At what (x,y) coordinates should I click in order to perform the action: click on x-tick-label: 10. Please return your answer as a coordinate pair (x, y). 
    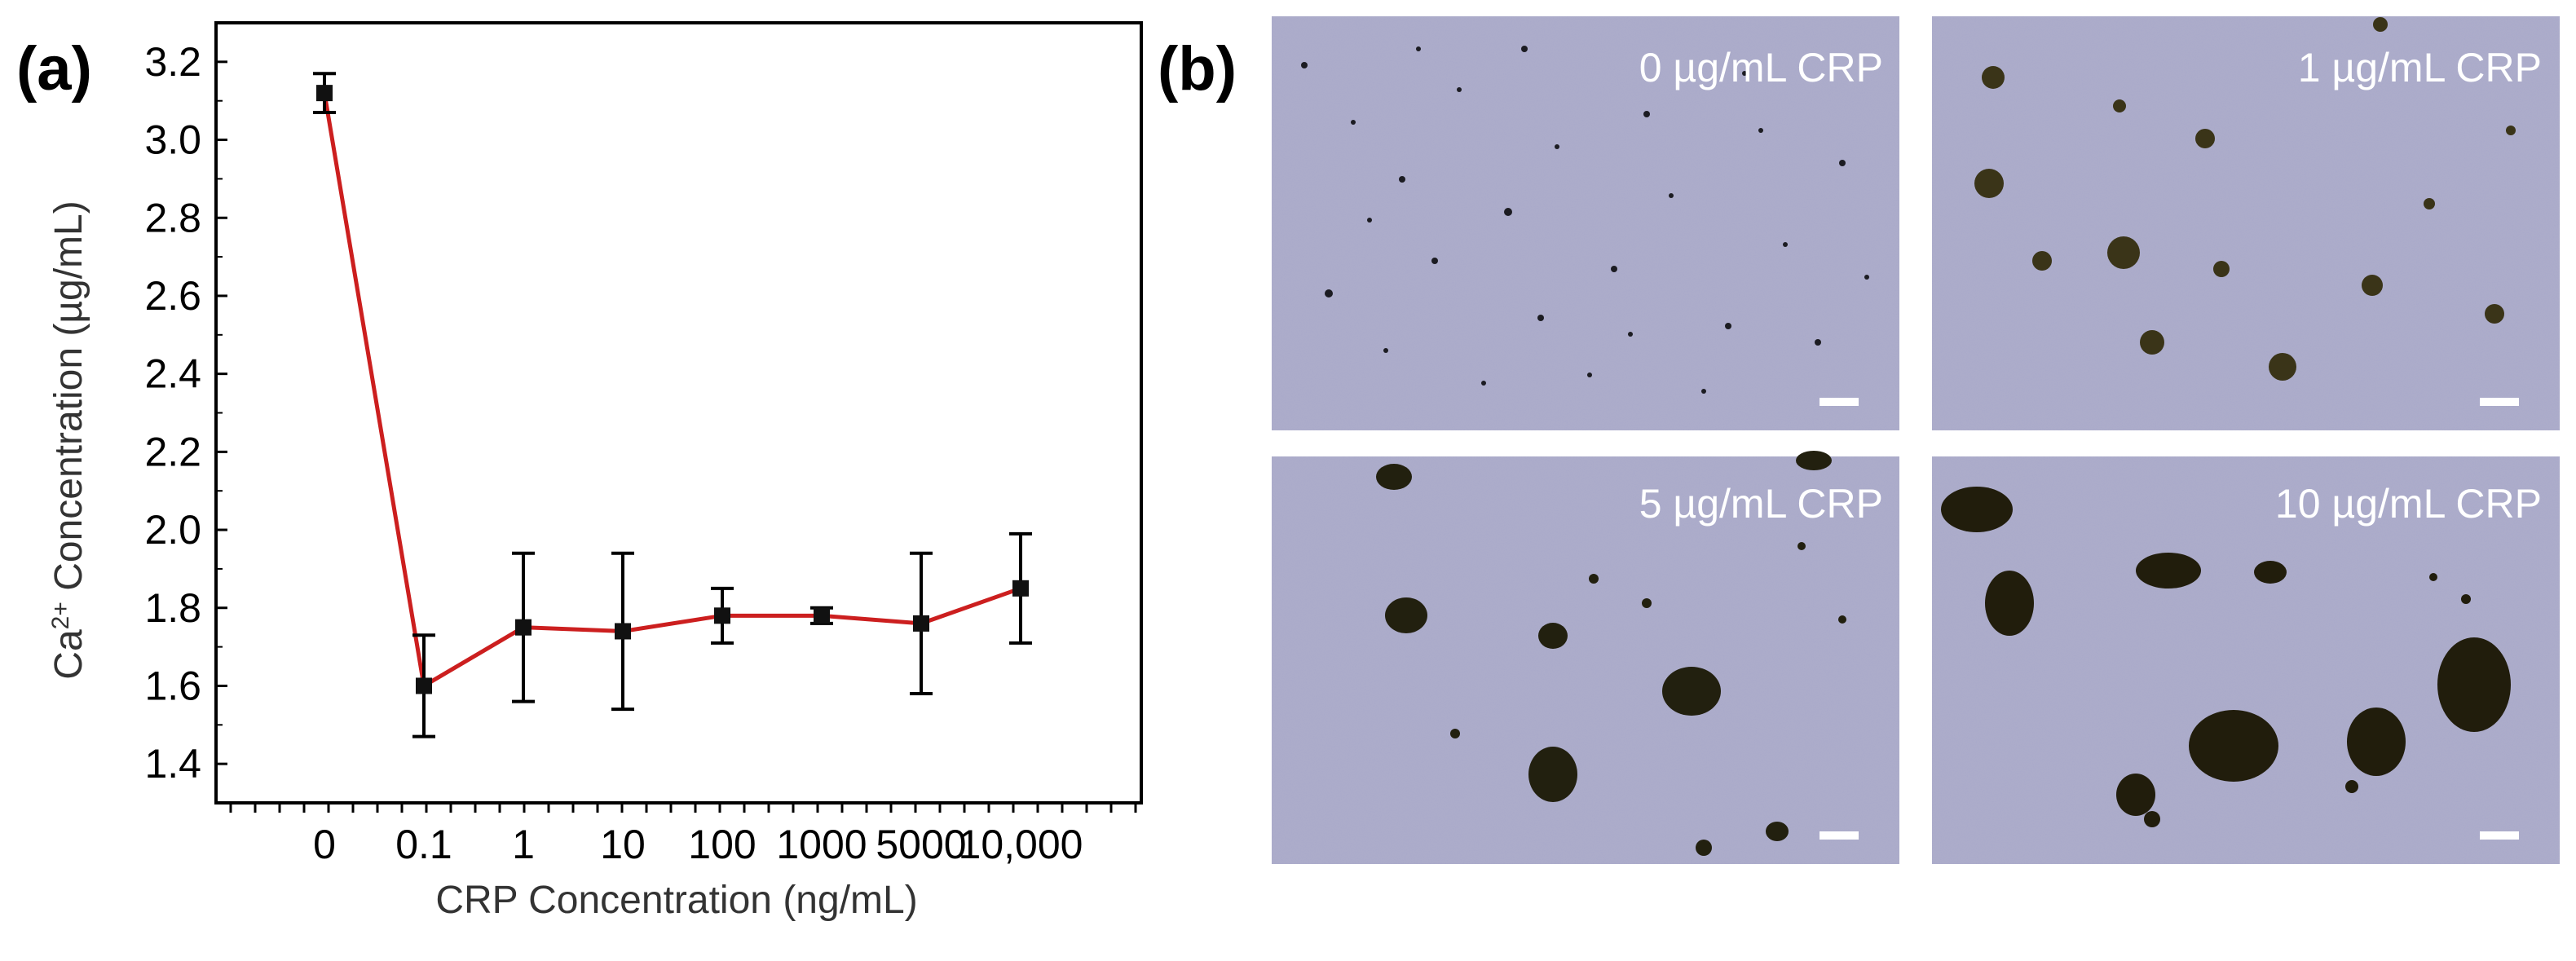
    Looking at the image, I should click on (623, 844).